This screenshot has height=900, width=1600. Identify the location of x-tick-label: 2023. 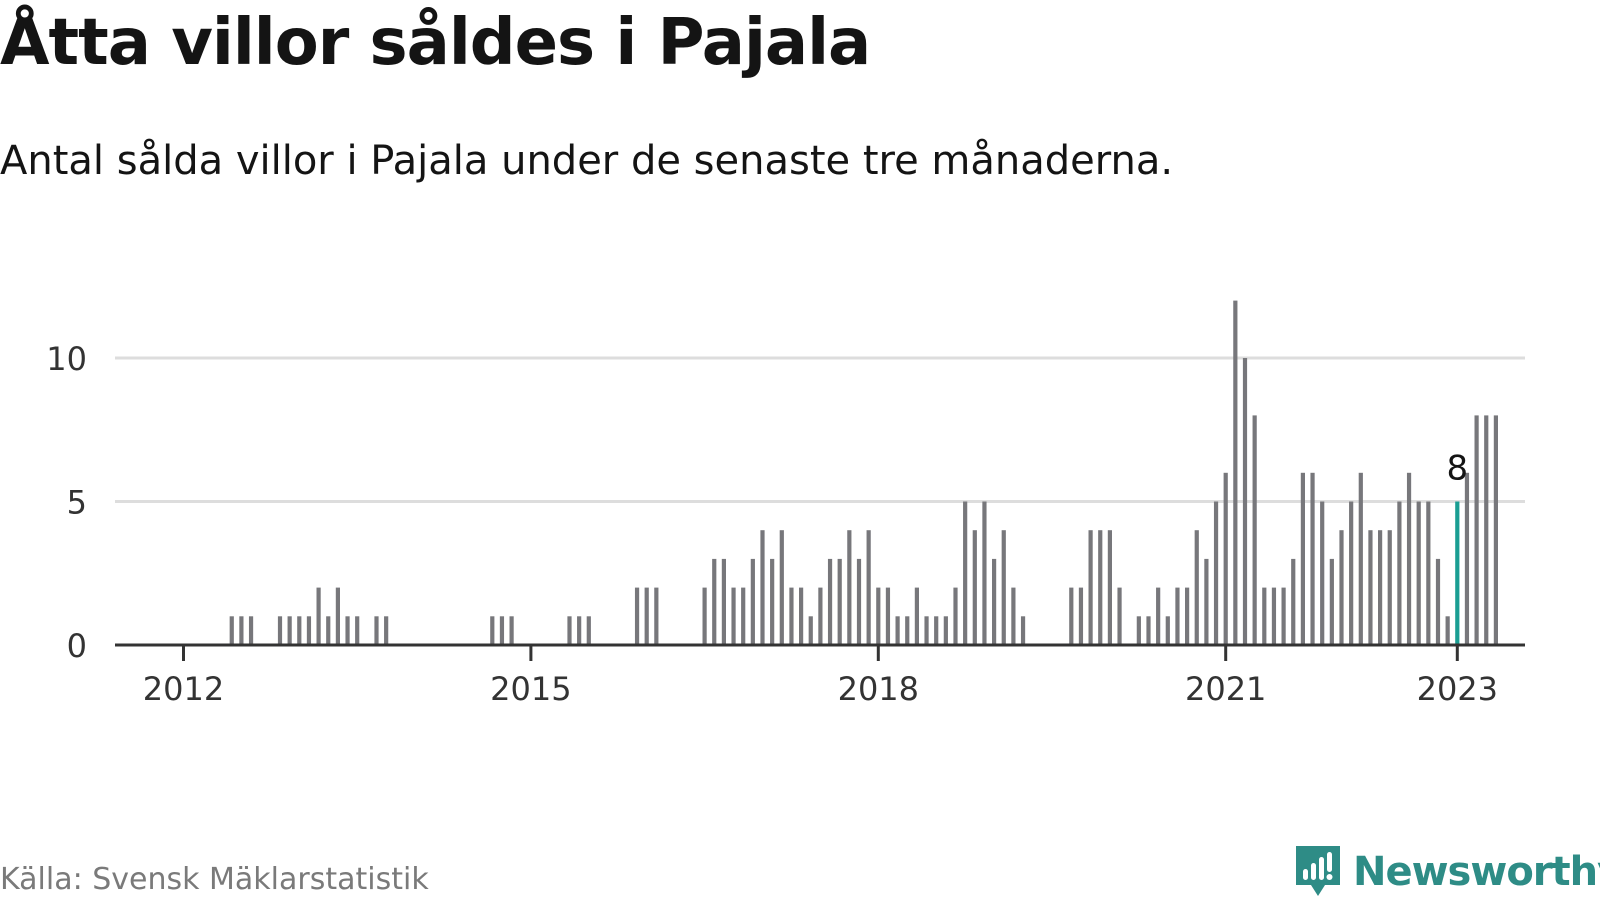
(1457, 689).